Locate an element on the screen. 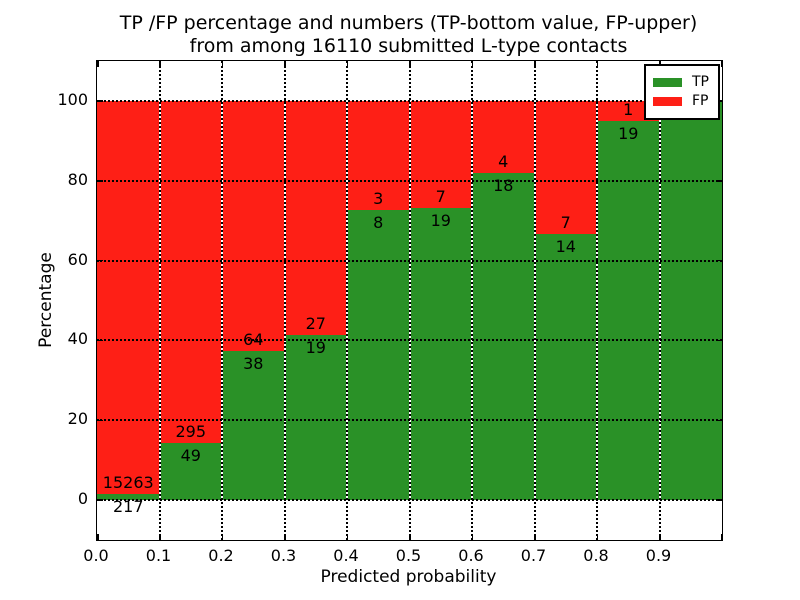  legend: TP FP is located at coordinates (682, 92).